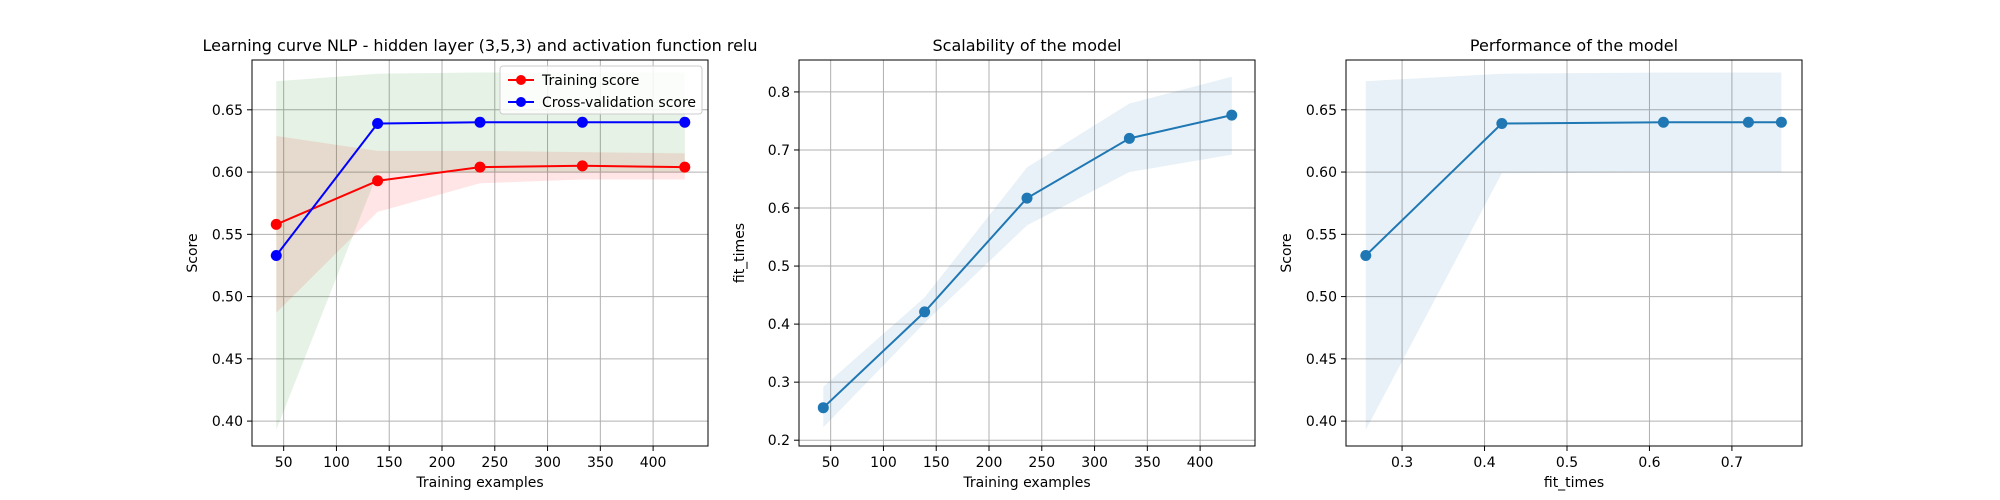 This screenshot has height=500, width=2000. Describe the element at coordinates (1567, 463) in the screenshot. I see `x-tick-label: 0.5` at that location.